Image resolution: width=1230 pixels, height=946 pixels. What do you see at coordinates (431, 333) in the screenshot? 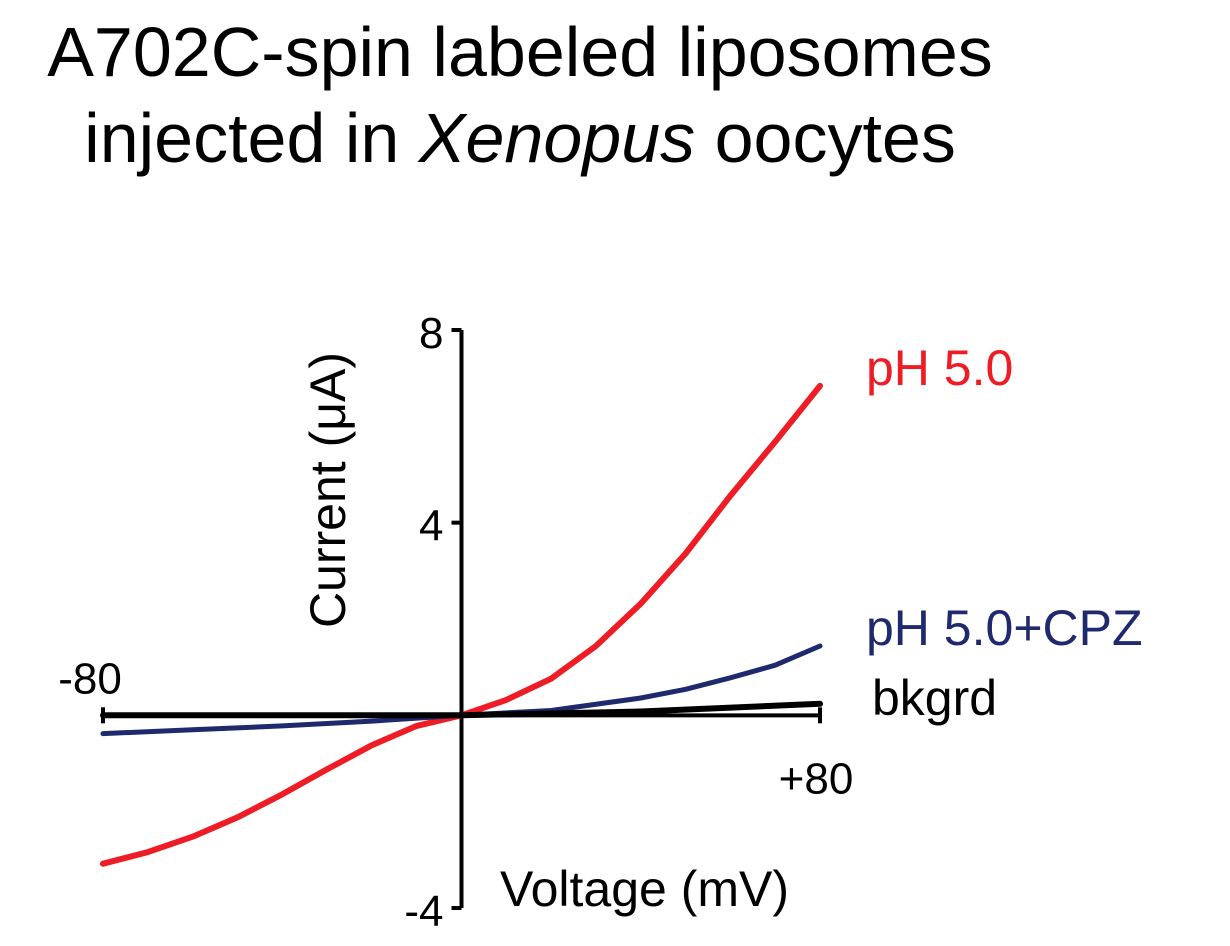
I see `y-tick-label-top: 8` at bounding box center [431, 333].